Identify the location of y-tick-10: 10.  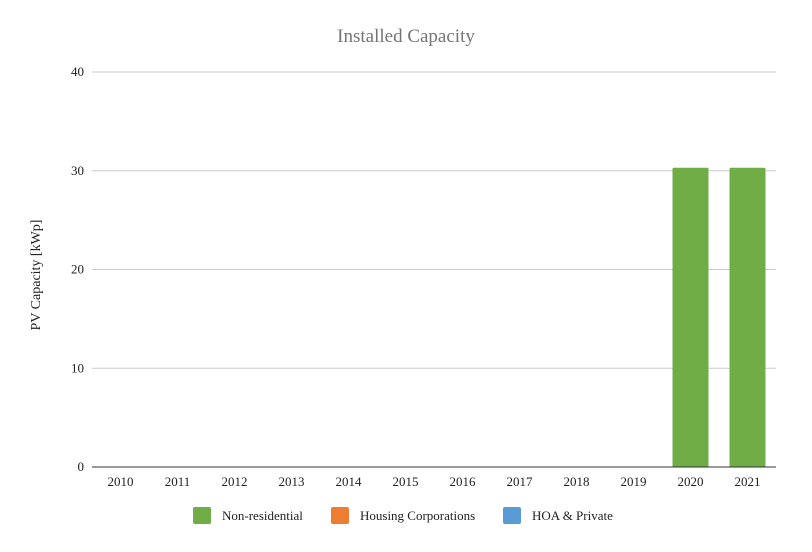
(77, 367).